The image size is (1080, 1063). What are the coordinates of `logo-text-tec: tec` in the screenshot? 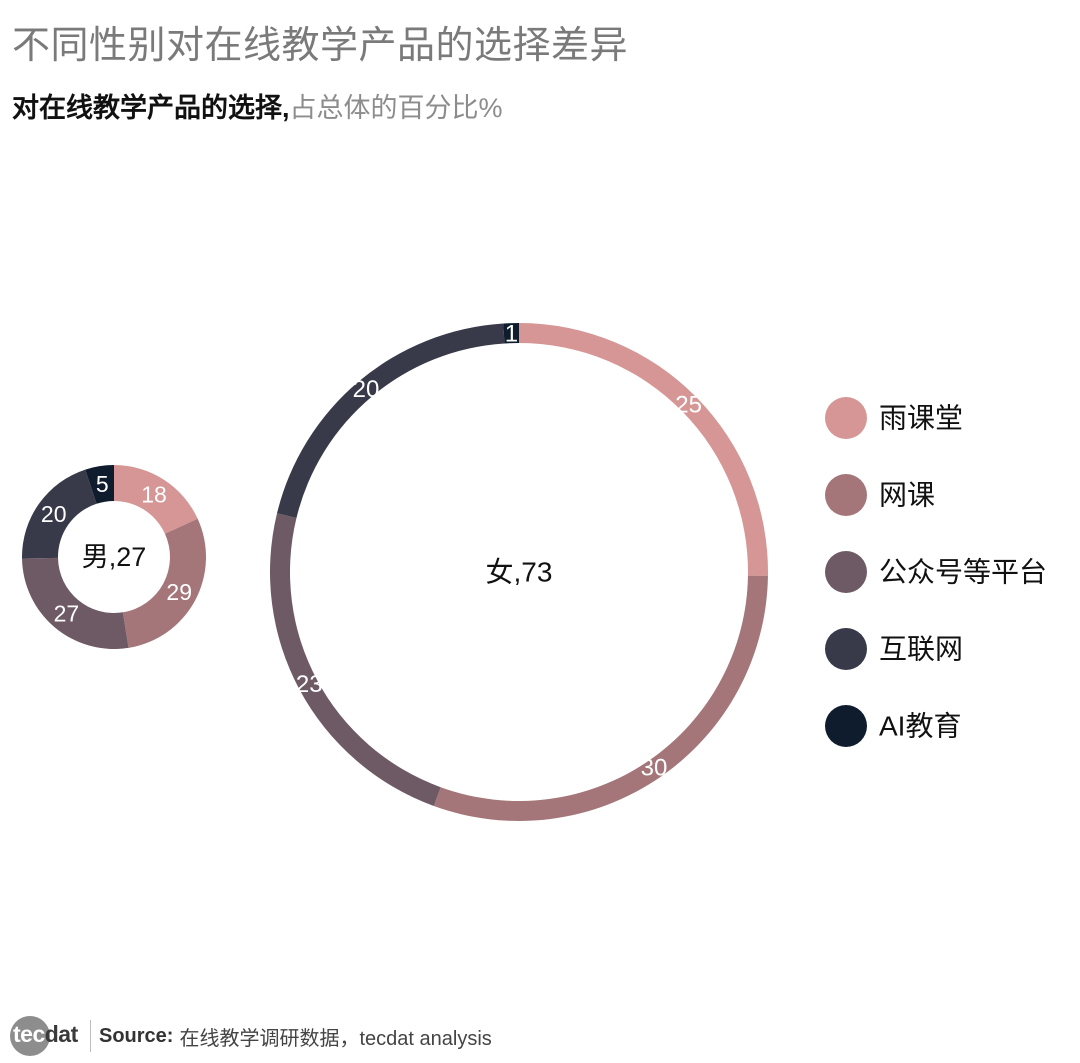 It's located at (29, 1034).